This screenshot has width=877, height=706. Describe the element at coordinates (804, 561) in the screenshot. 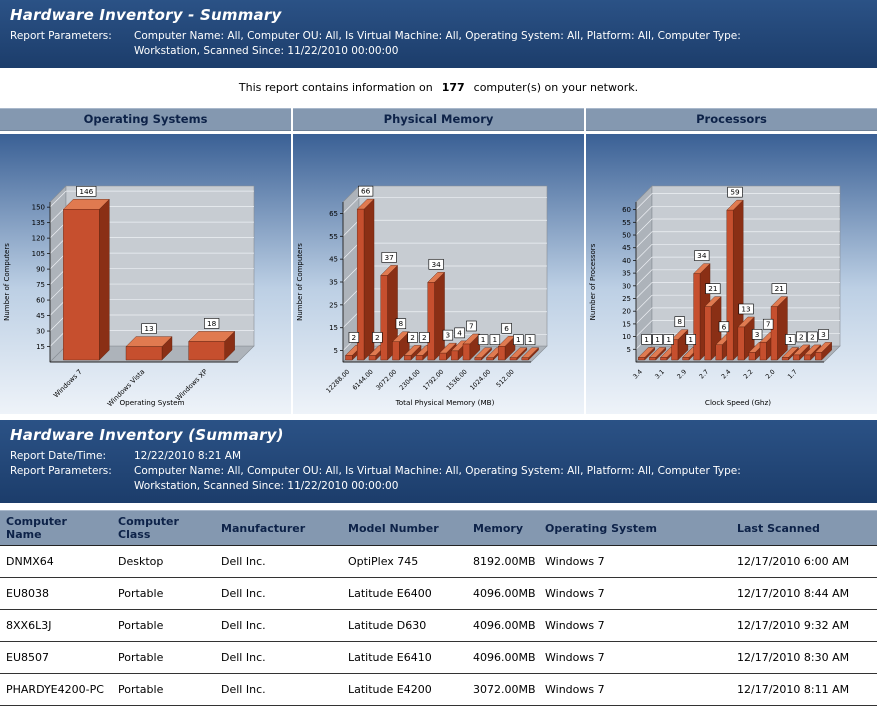

I see `table-cell: 12/17/2010 6:00 AM` at that location.